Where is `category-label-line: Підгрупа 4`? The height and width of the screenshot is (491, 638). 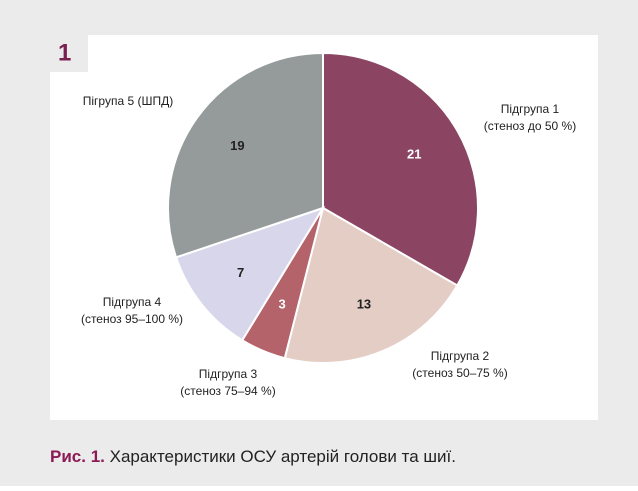
category-label-line: Підгрупа 4 is located at coordinates (132, 302).